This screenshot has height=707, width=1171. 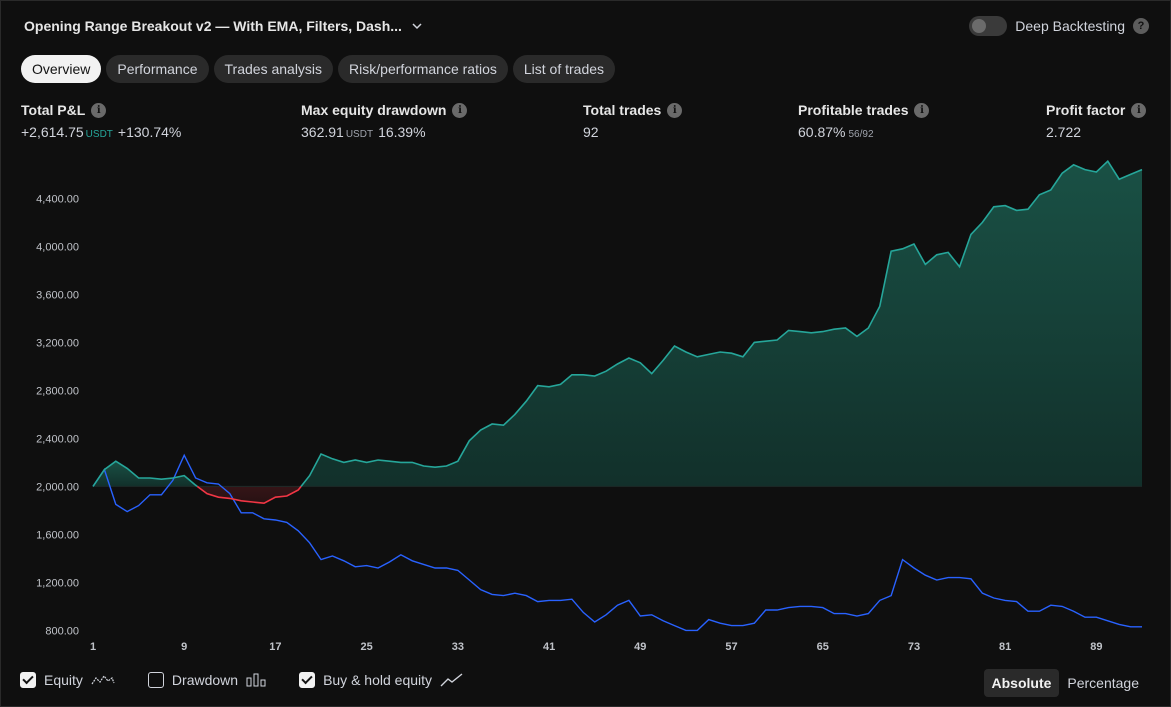 What do you see at coordinates (1005, 647) in the screenshot?
I see `x-tick-label: 81` at bounding box center [1005, 647].